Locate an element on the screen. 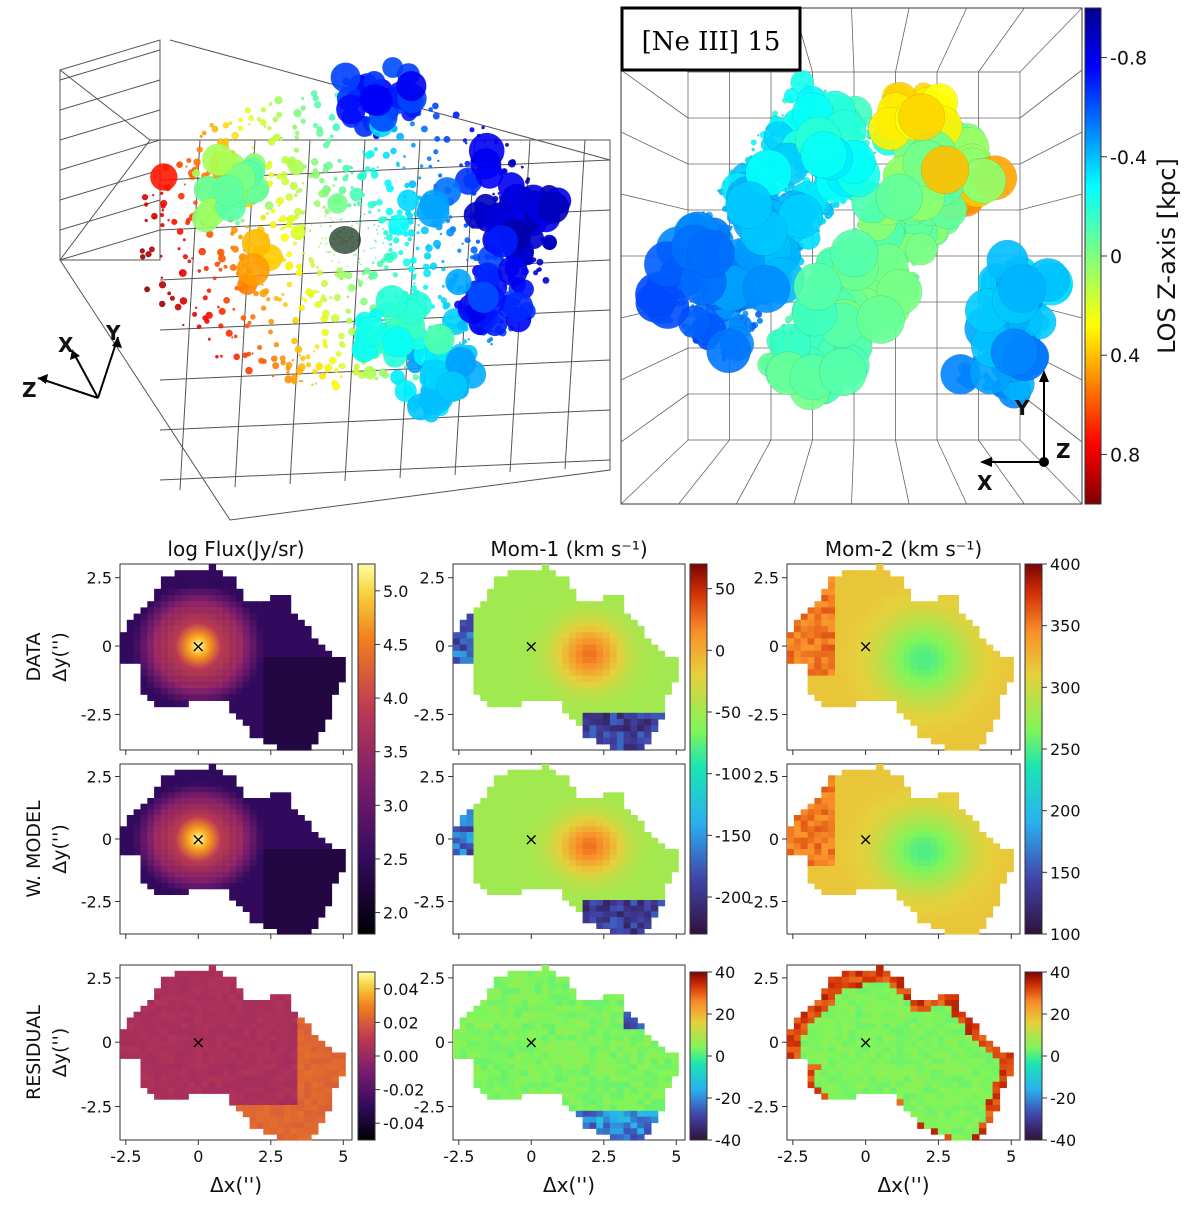 The height and width of the screenshot is (1207, 1200). los-colorbar-label: LOS Z-axis [kpc] is located at coordinates (1167, 256).